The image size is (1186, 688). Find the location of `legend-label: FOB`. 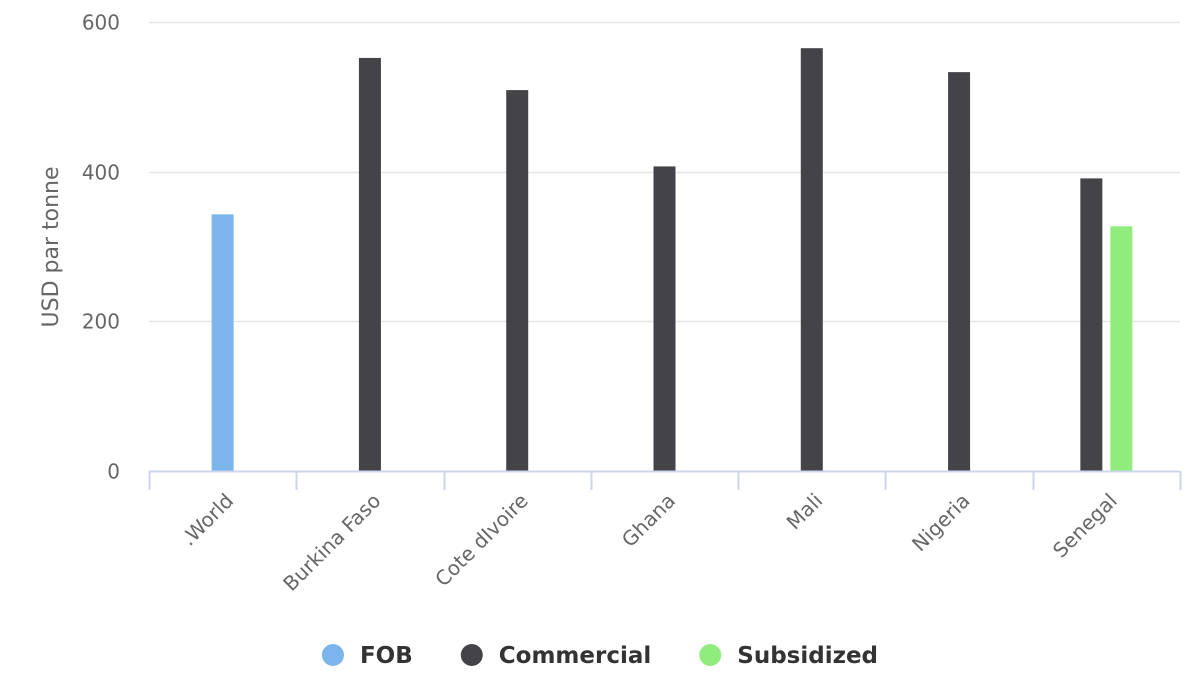

legend-label: FOB is located at coordinates (386, 656).